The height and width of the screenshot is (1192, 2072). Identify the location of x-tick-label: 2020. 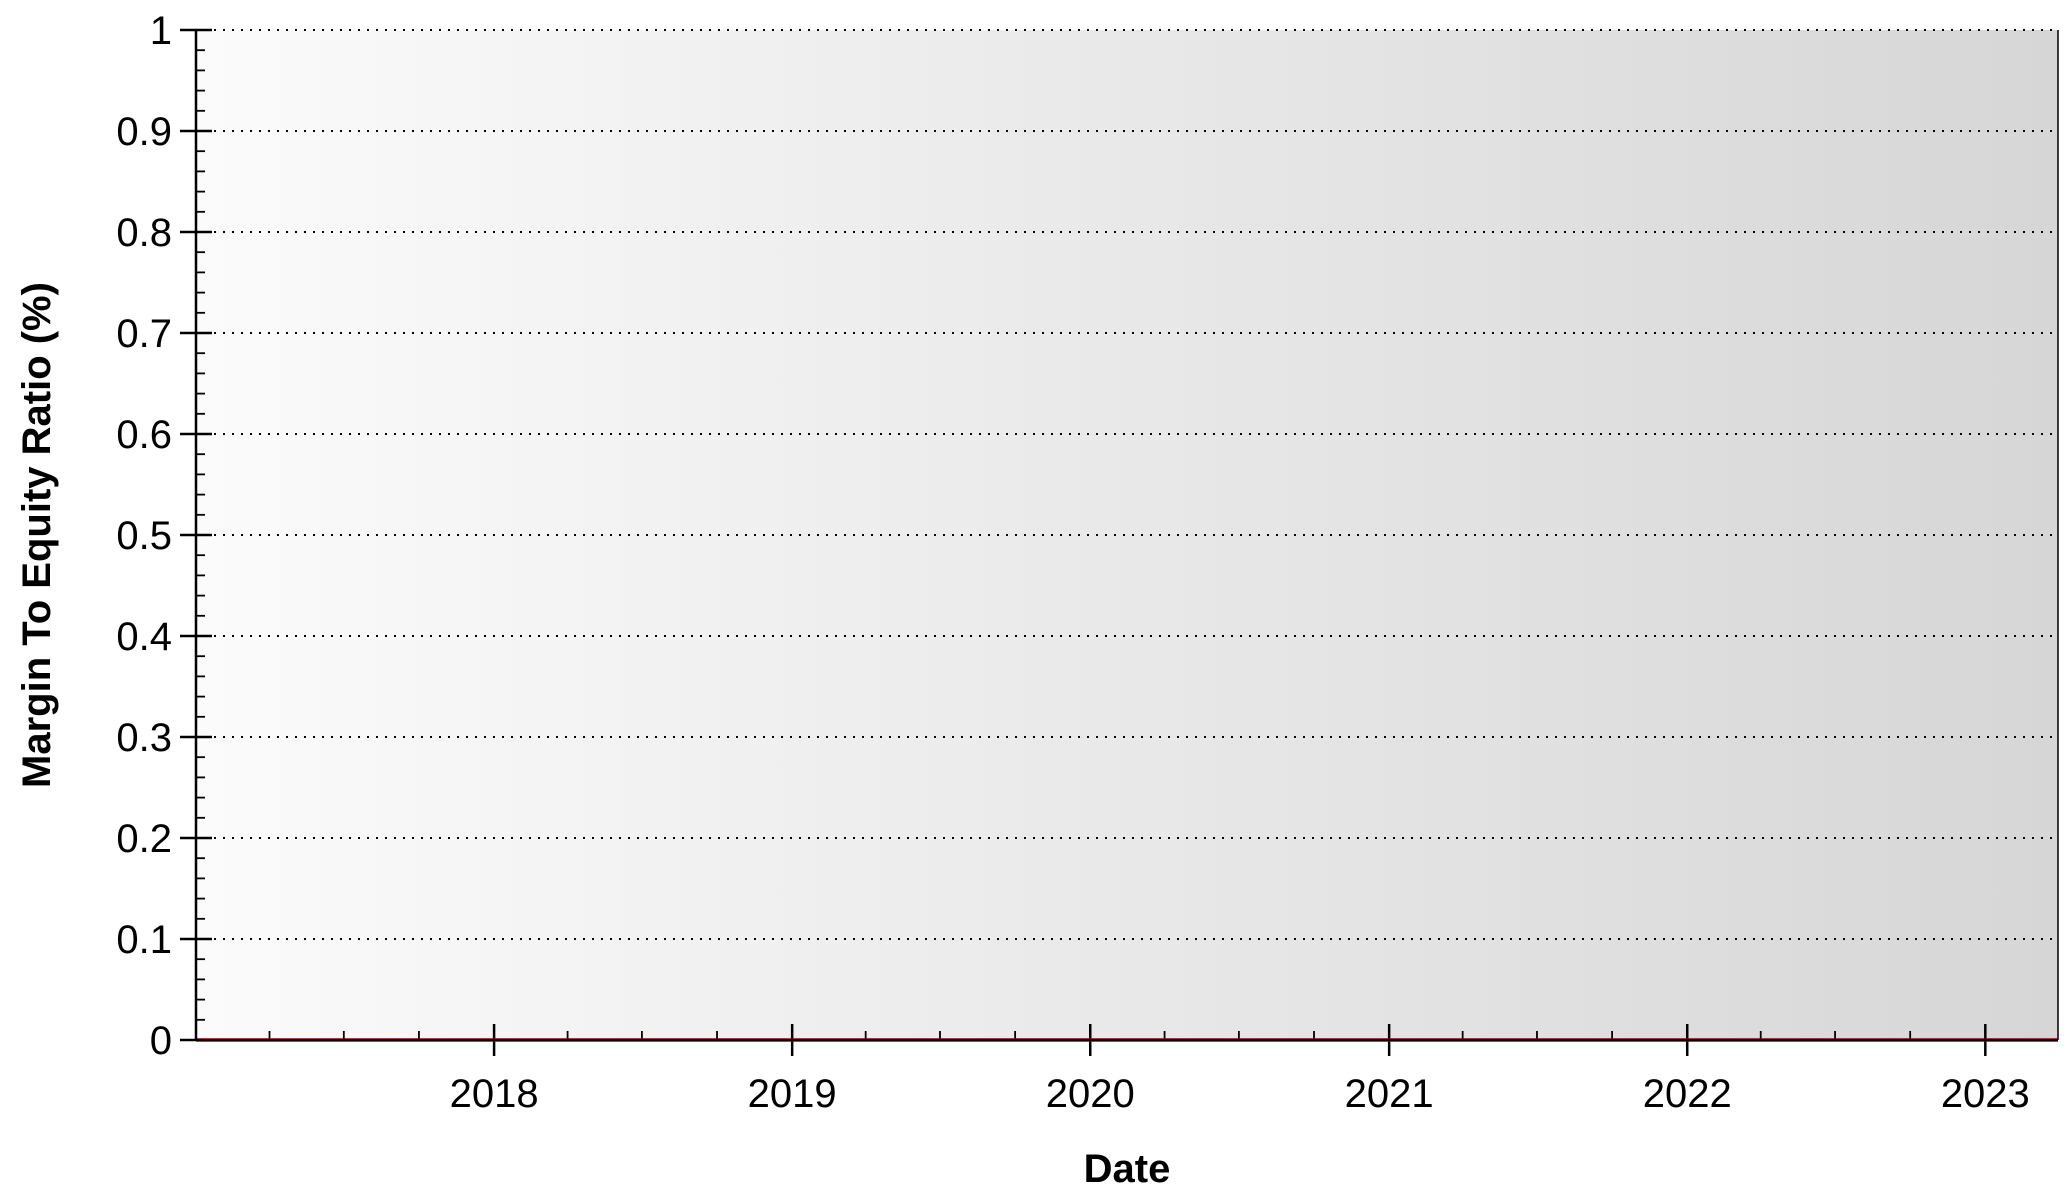
(1090, 1094).